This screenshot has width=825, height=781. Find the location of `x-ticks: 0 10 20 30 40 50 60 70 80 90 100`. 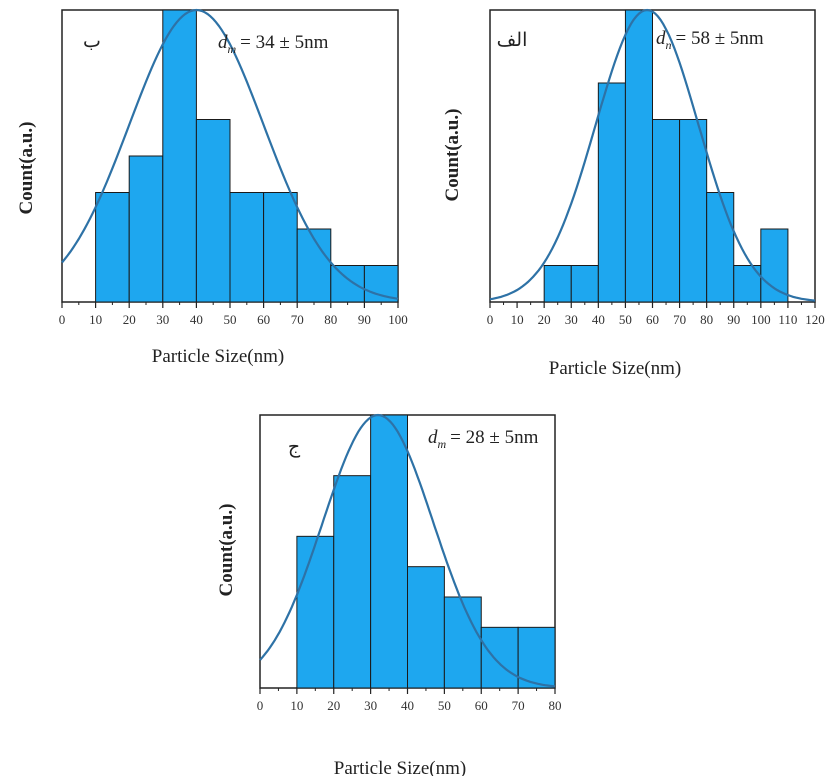

x-ticks: 0 10 20 30 40 50 60 70 80 90 100 is located at coordinates (233, 314).